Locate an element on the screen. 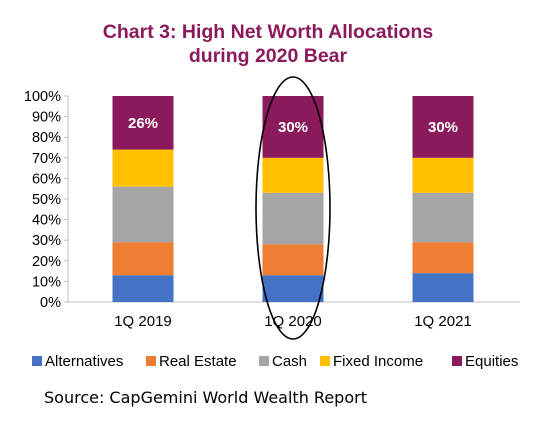 Image resolution: width=536 pixels, height=434 pixels. y-tick-label: 80% is located at coordinates (46, 138).